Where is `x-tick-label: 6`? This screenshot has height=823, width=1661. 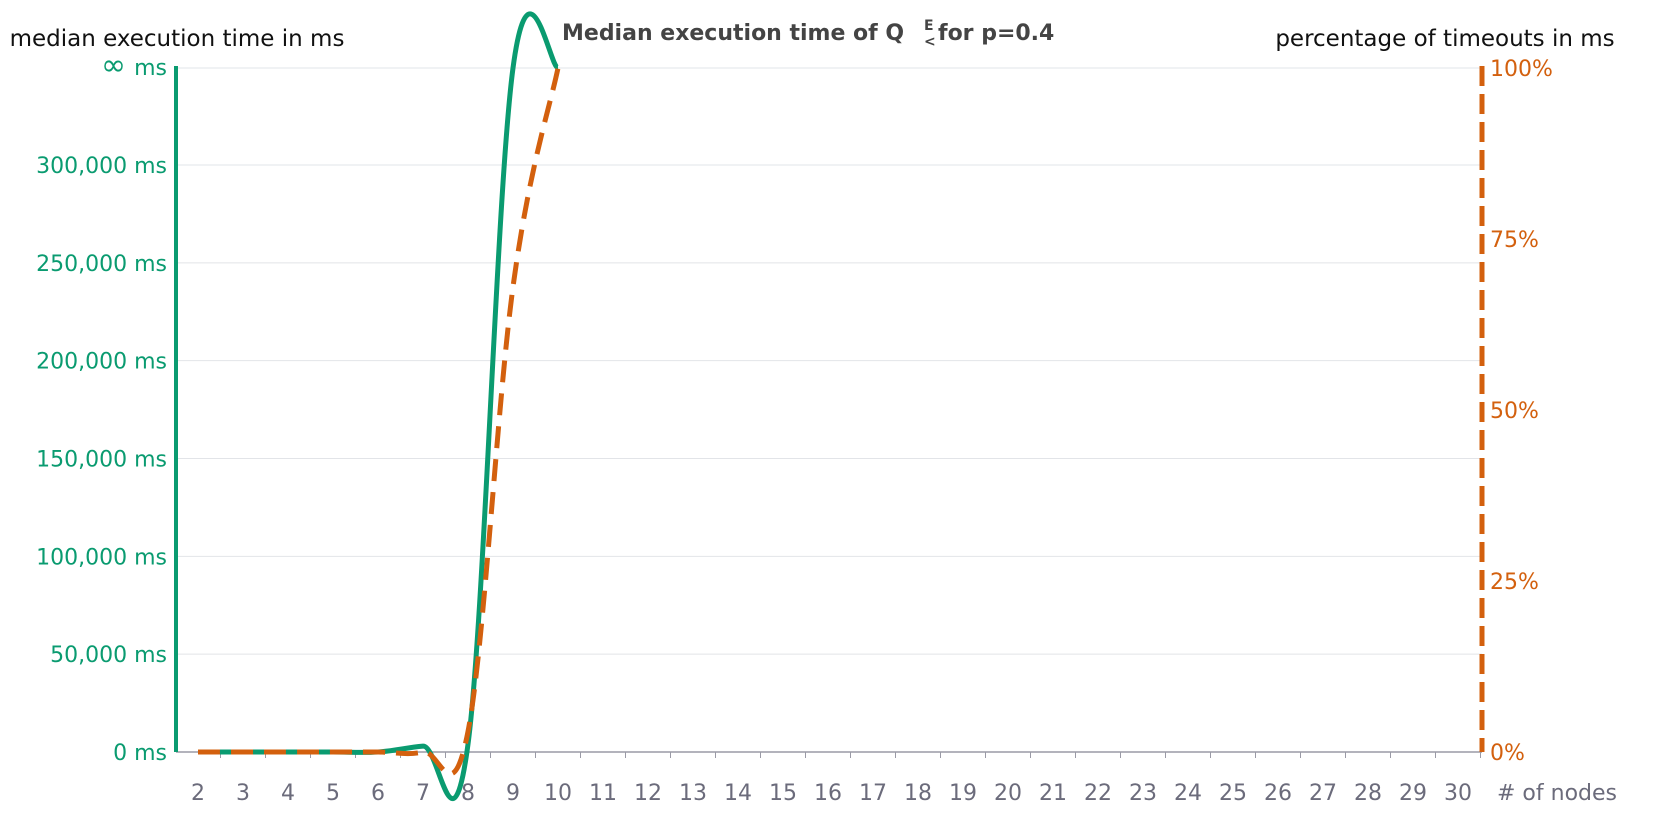 x-tick-label: 6 is located at coordinates (378, 793).